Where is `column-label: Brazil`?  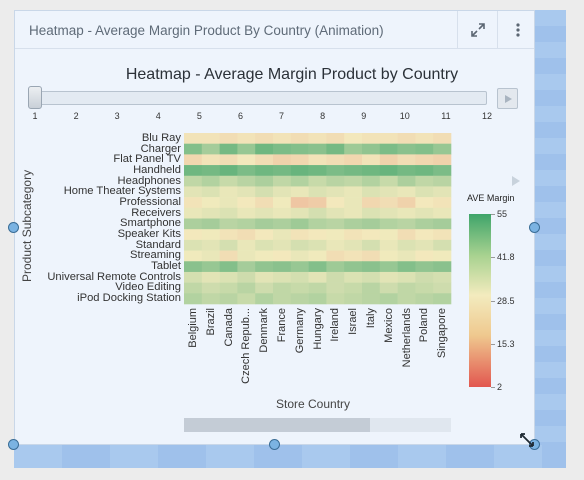
column-label: Brazil is located at coordinates (210, 322).